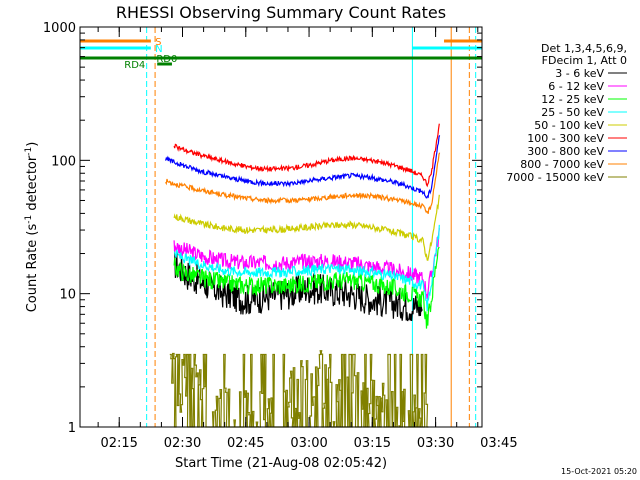  I want to click on y-label-sup2: -1, so click(29, 151).